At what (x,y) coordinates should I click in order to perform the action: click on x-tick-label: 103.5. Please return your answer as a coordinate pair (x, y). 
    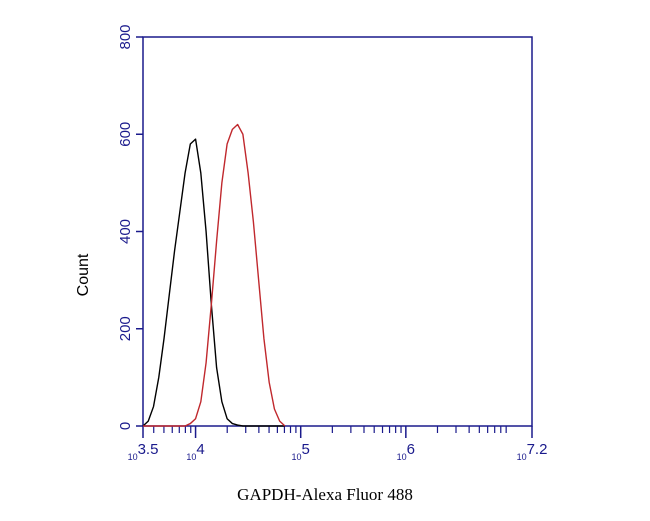
    Looking at the image, I should click on (143, 451).